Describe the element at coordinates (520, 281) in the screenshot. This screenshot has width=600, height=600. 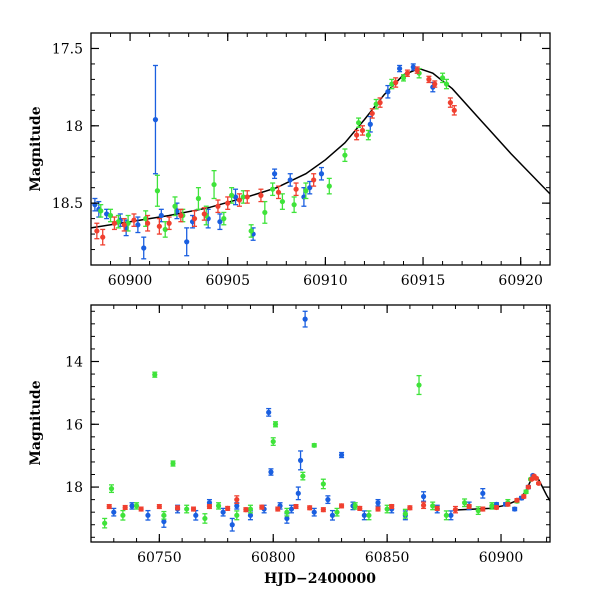
I see `top-x-tick-label: 60920` at that location.